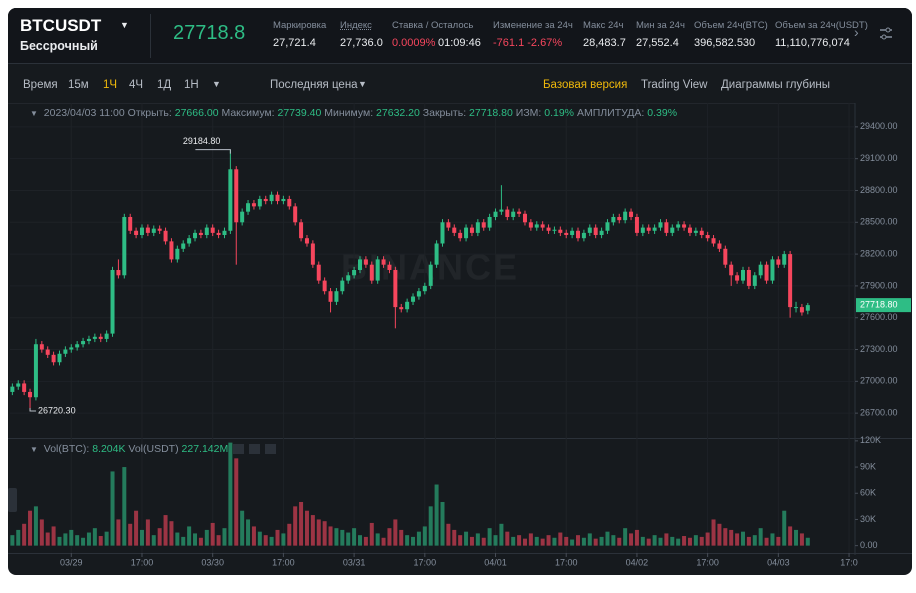 Image resolution: width=916 pixels, height=593 pixels. I want to click on y-tick-label: 26700.00, so click(879, 413).